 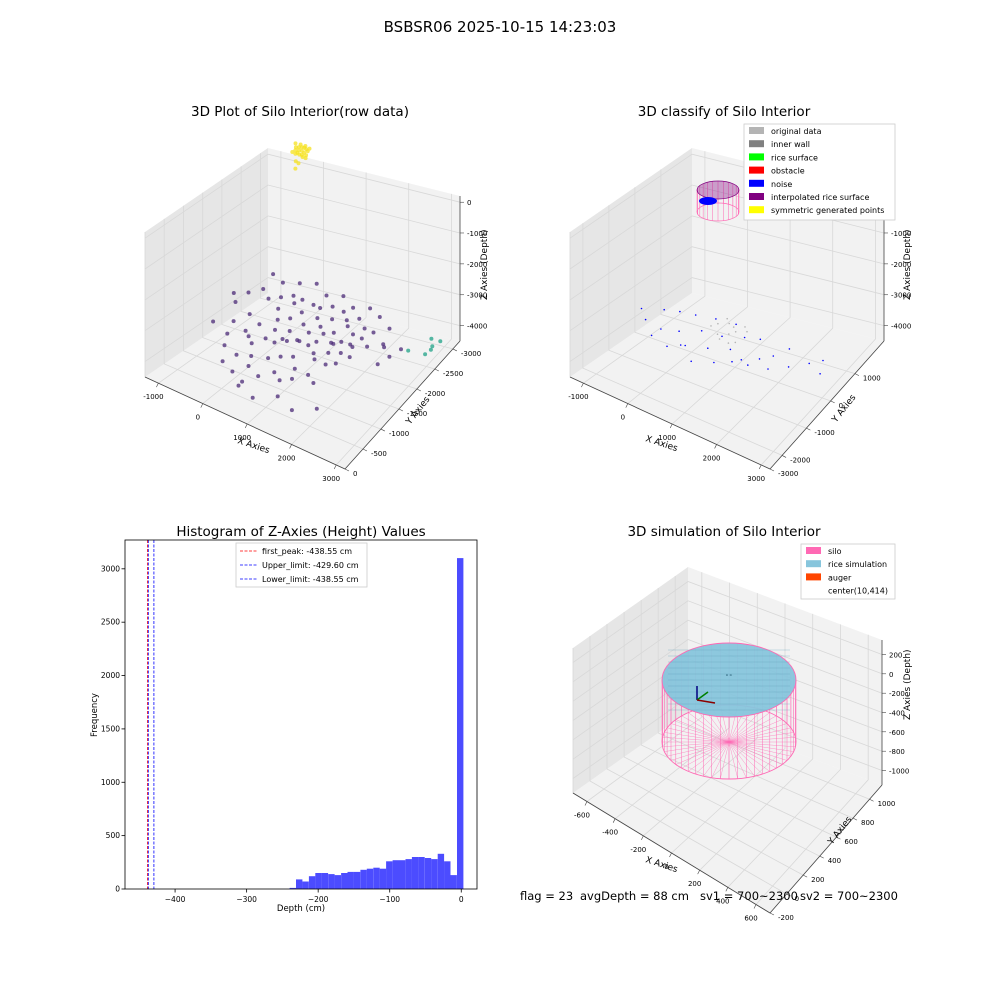 I want to click on panel4-auger-axis-y, so click(x=702, y=696).